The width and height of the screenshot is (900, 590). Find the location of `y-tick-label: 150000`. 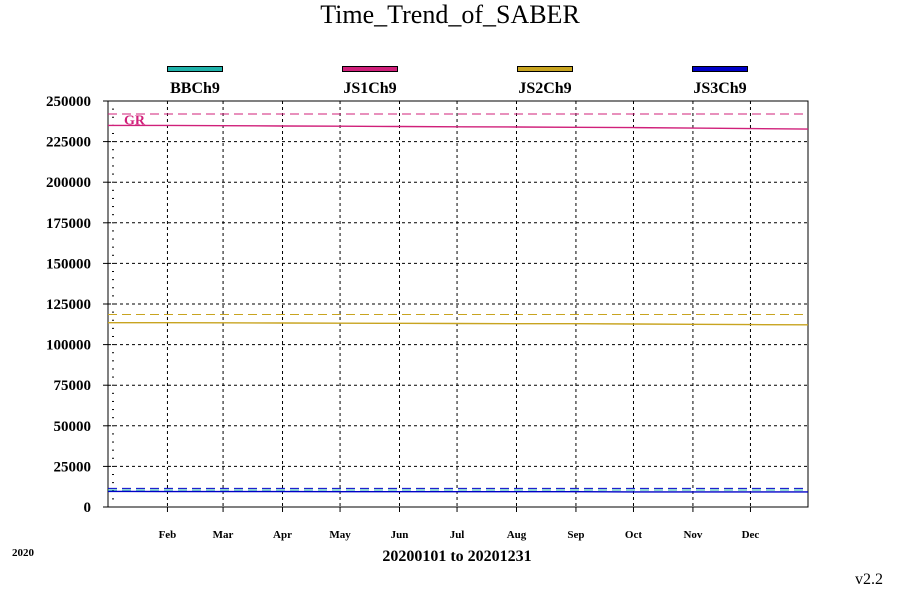

y-tick-label: 150000 is located at coordinates (68, 264).